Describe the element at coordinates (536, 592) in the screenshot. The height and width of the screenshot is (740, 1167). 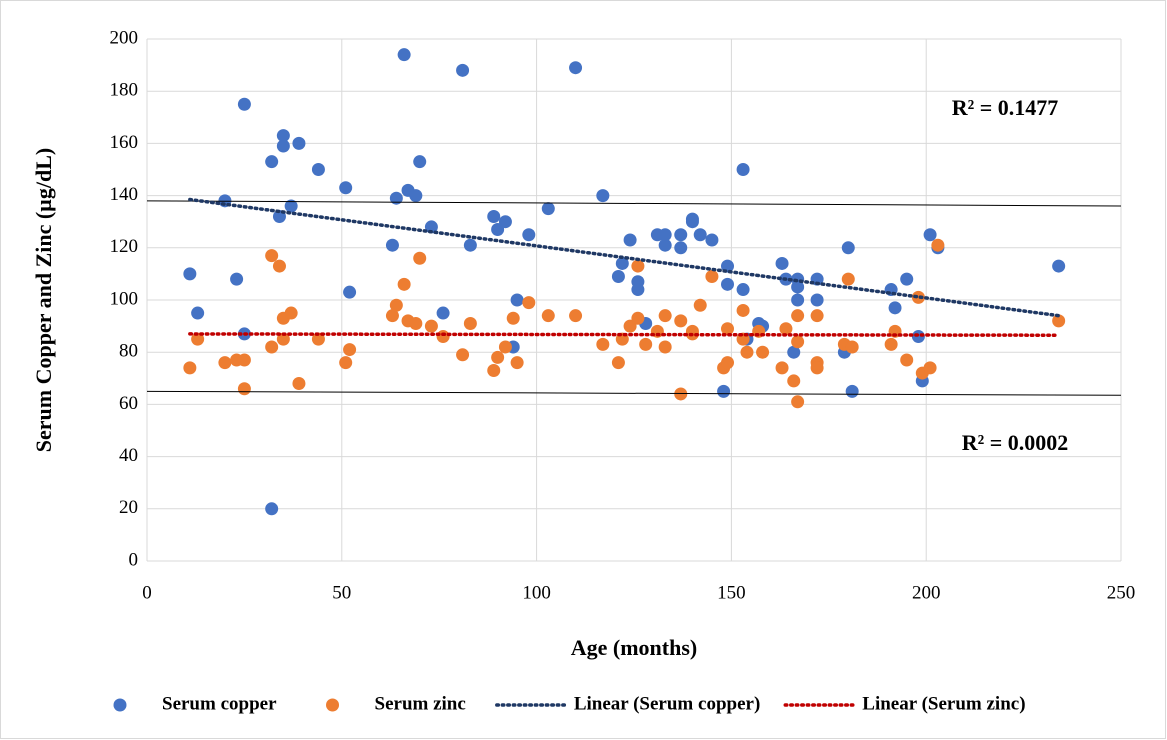
I see `x-tick-label: 100` at that location.